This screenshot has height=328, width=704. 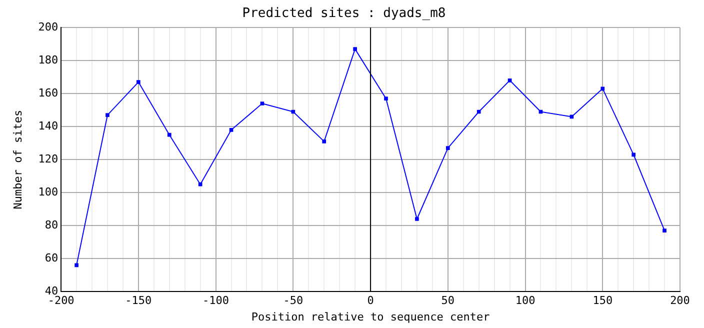 What do you see at coordinates (216, 301) in the screenshot?
I see `x-tick-label: -100` at bounding box center [216, 301].